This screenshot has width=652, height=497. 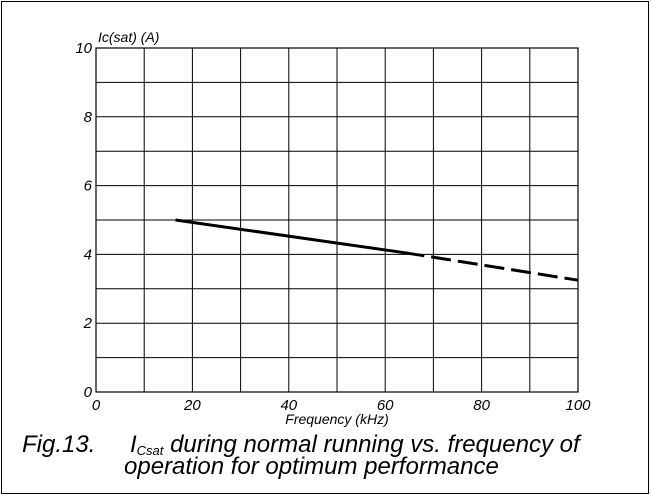 I want to click on x-tick-label: 20, so click(x=192, y=405).